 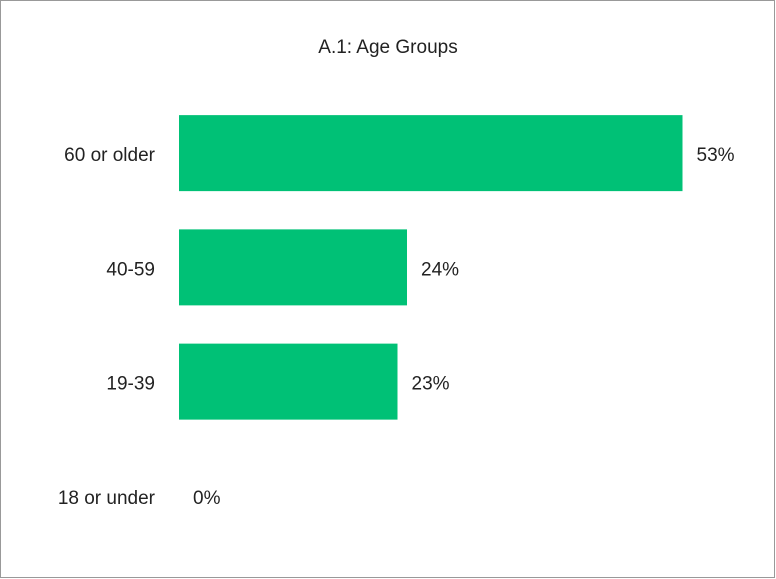 What do you see at coordinates (130, 269) in the screenshot?
I see `y-tick-label: 40-59` at bounding box center [130, 269].